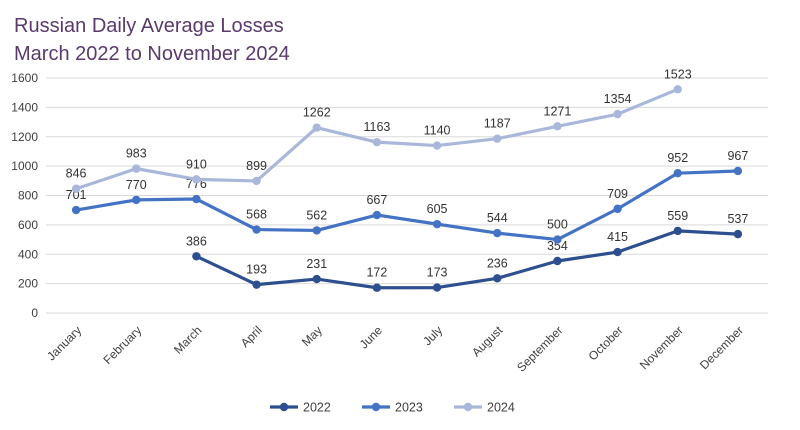 The image size is (800, 430). What do you see at coordinates (606, 343) in the screenshot?
I see `x-tick-label: October` at bounding box center [606, 343].